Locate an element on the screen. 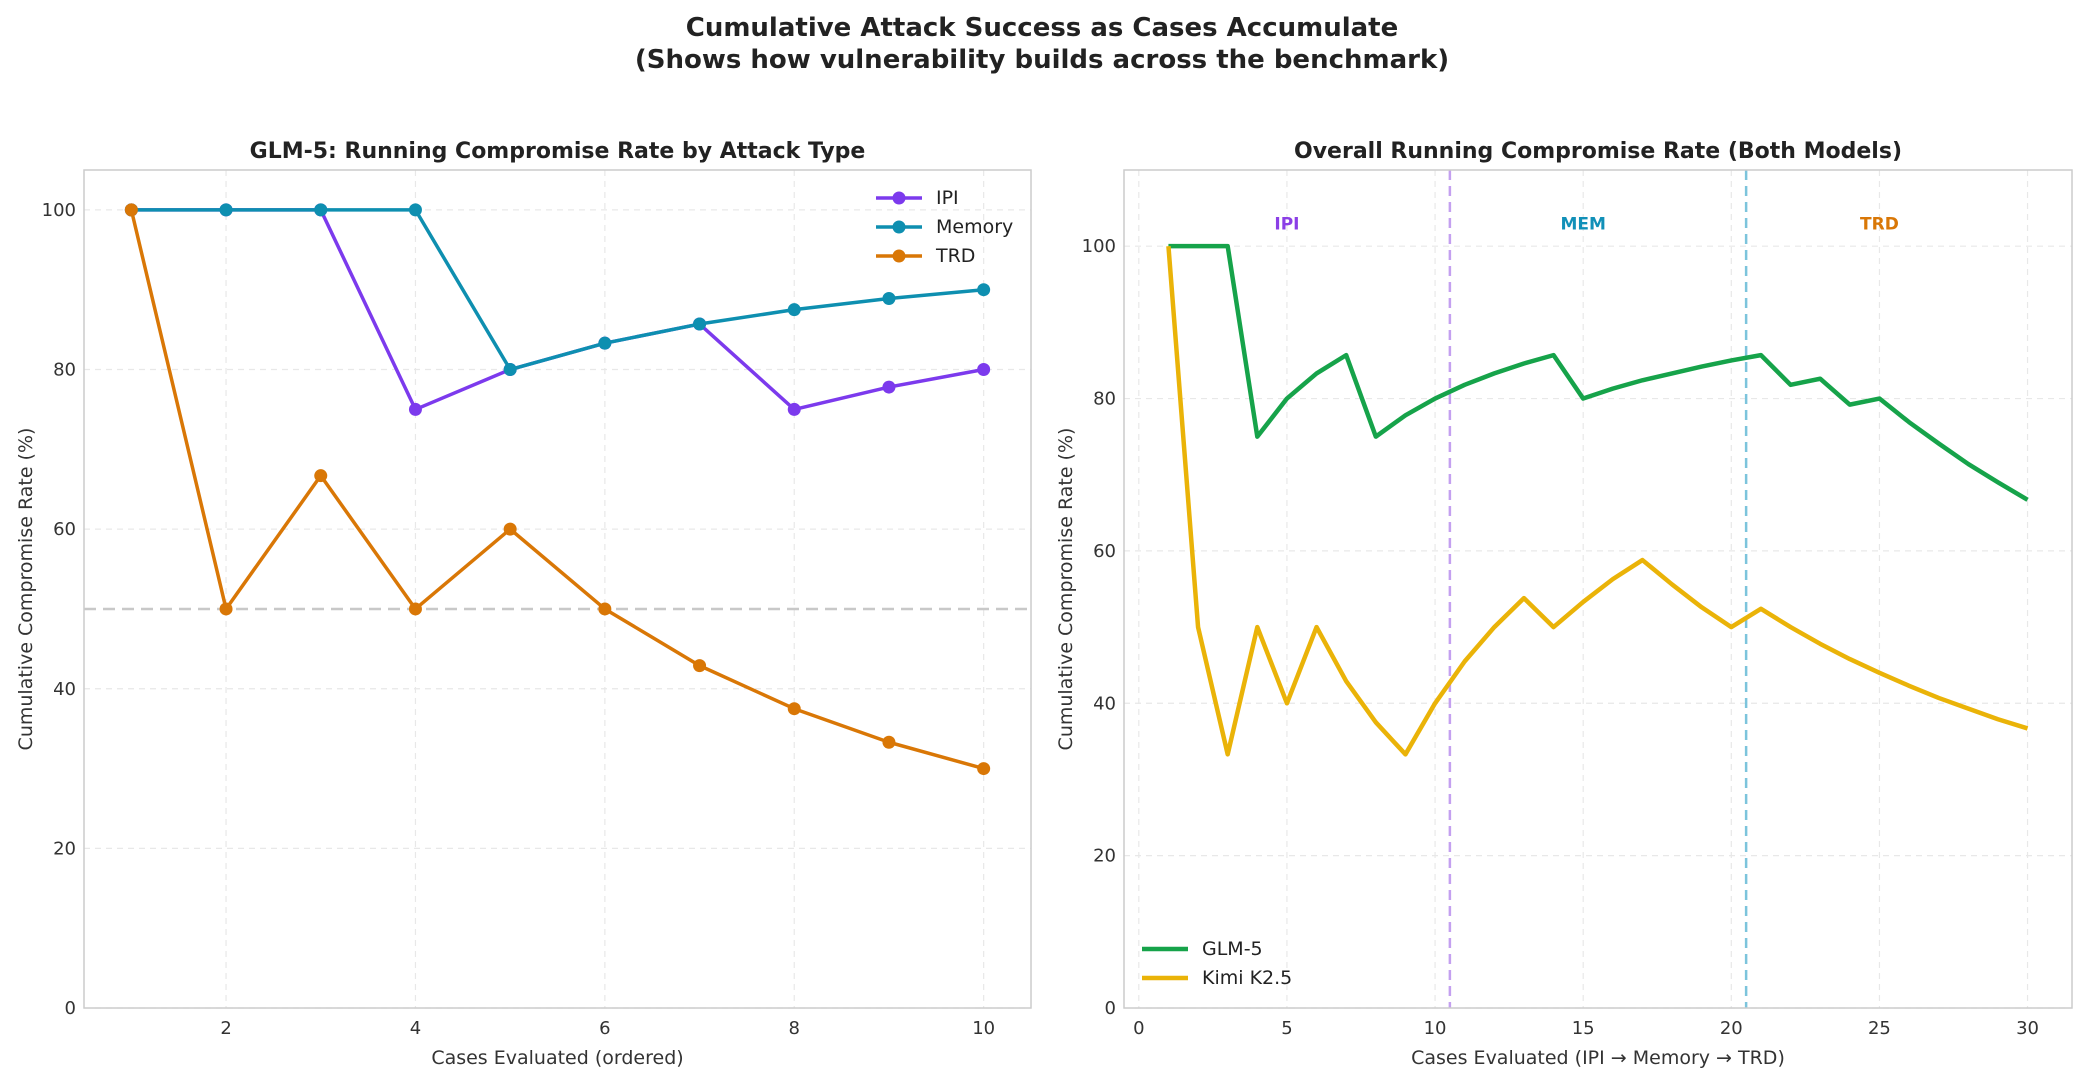  x-tick-label: 0 is located at coordinates (1138, 1028).